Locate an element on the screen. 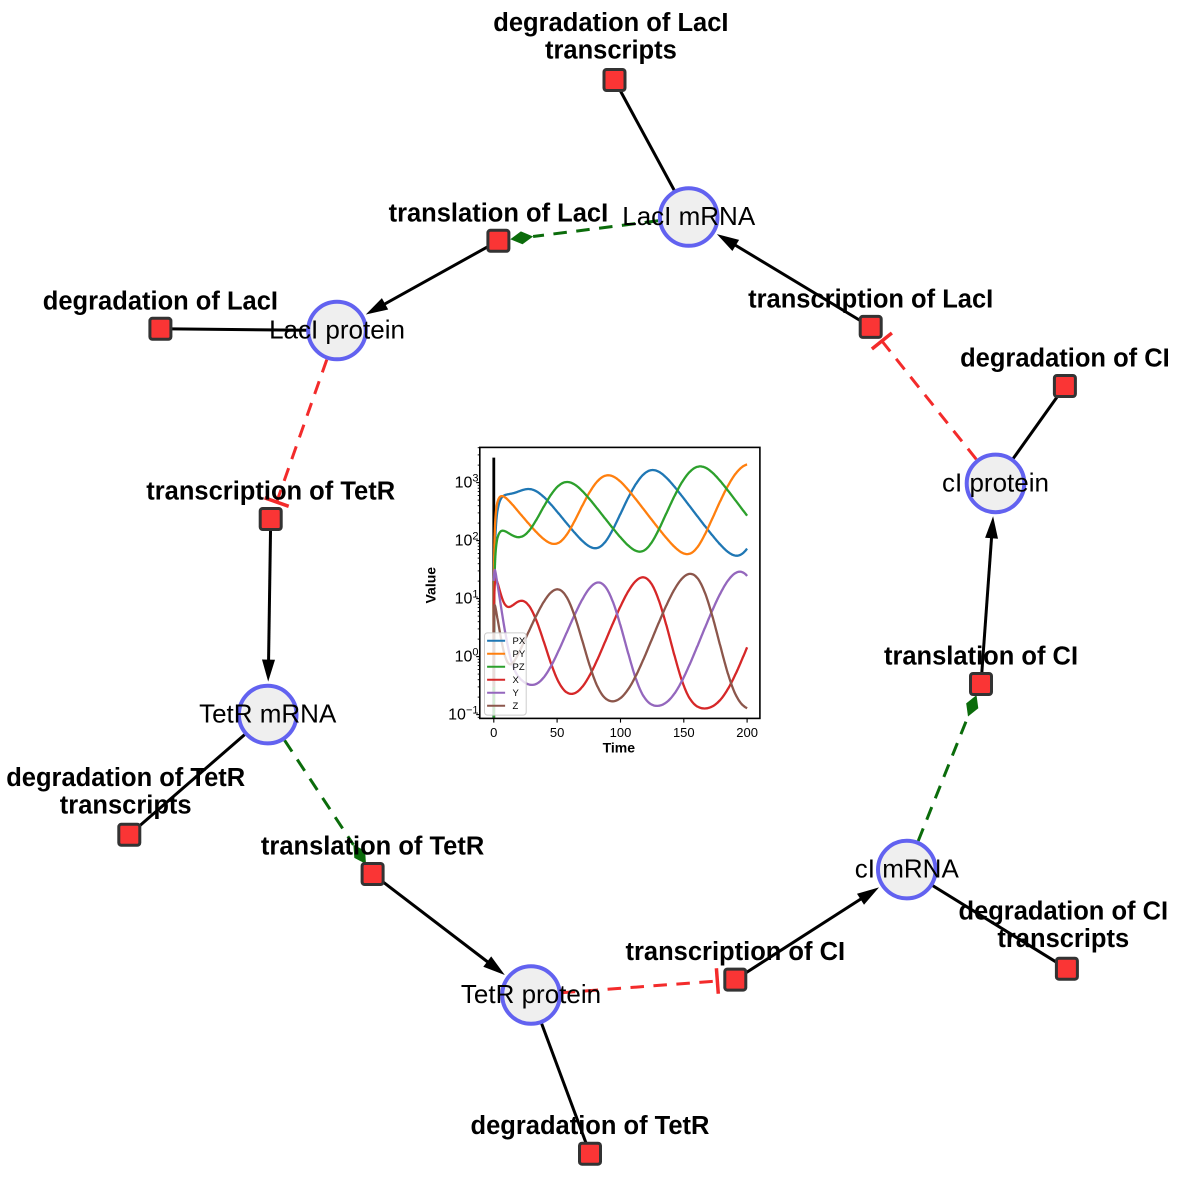 The image size is (1189, 1200). svg-text: TetR mRNA is located at coordinates (268, 714).